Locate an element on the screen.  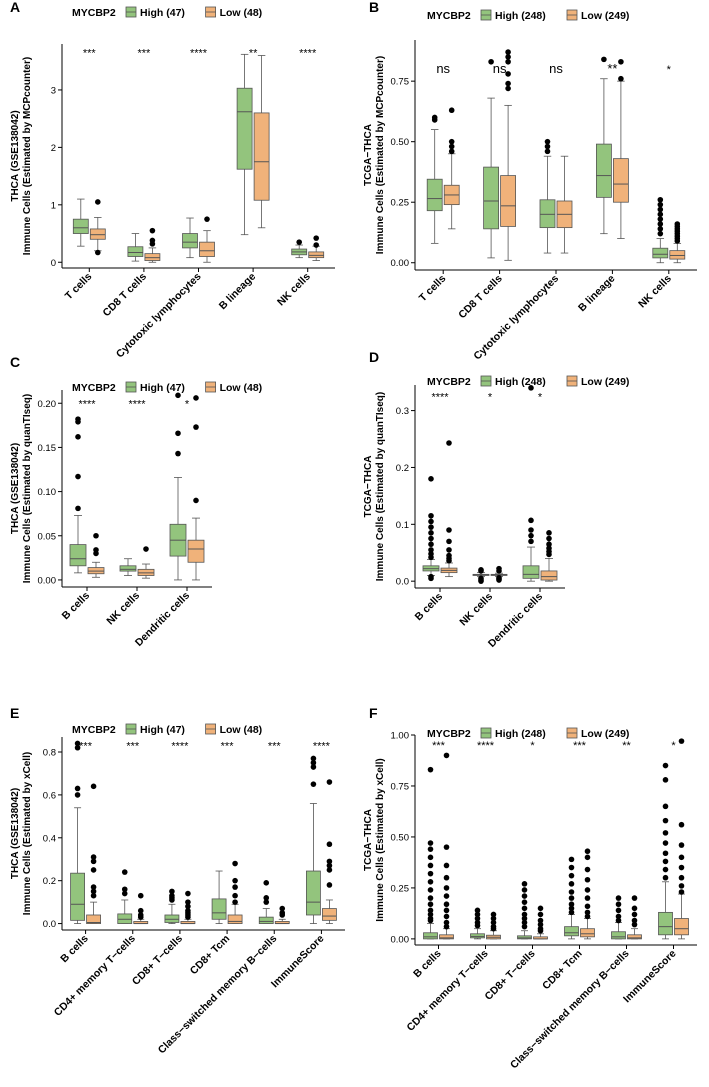
y-tick-label: 0.4 is located at coordinates (49, 838).